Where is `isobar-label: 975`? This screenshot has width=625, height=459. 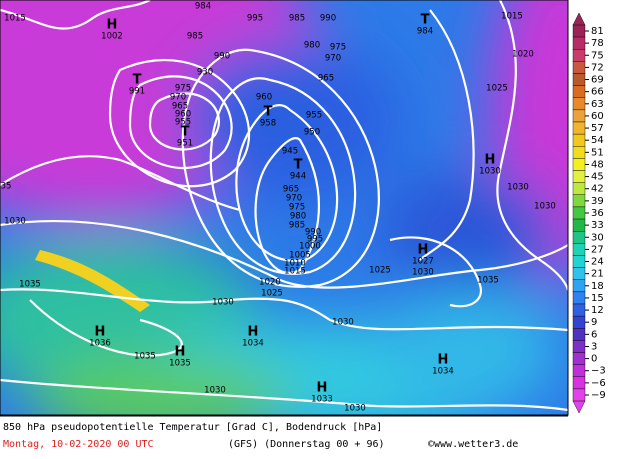
isobar-label: 975 is located at coordinates (183, 89).